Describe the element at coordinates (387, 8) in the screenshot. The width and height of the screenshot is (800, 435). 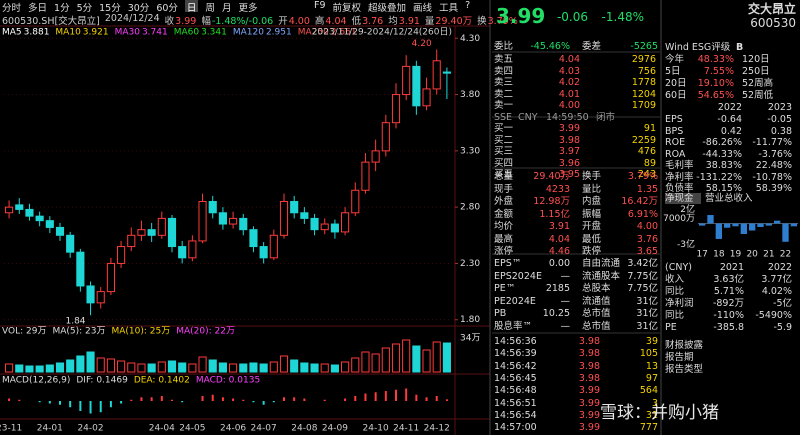
I see `tool-button: 超级叠加` at that location.